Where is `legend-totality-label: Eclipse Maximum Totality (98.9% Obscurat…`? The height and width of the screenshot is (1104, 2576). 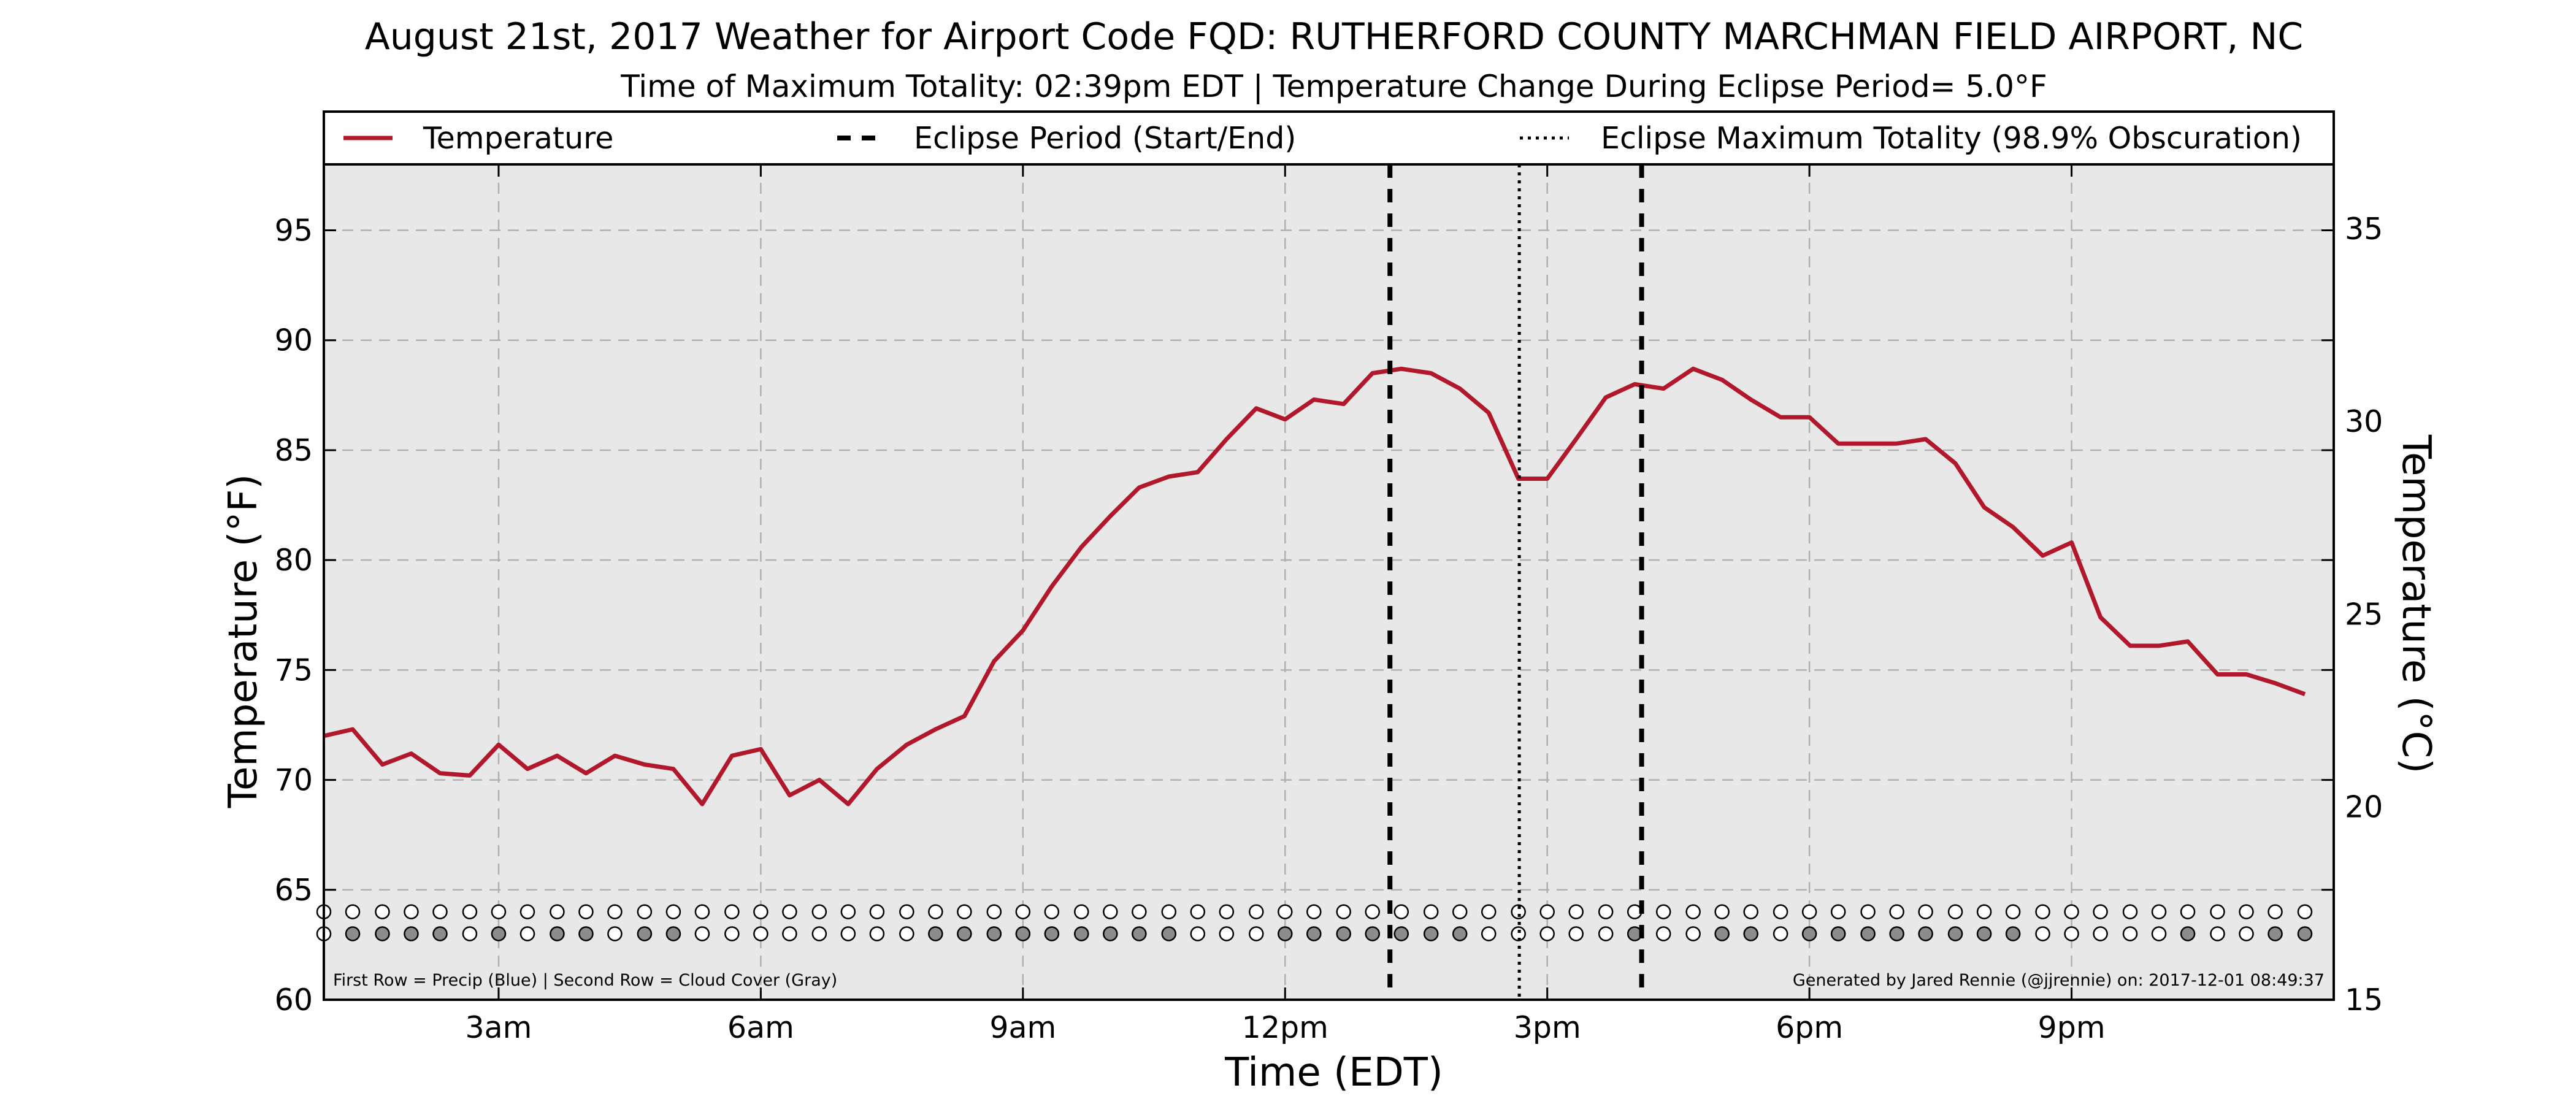
legend-totality-label: Eclipse Maximum Totality (98.9% Obscurat… is located at coordinates (1951, 138).